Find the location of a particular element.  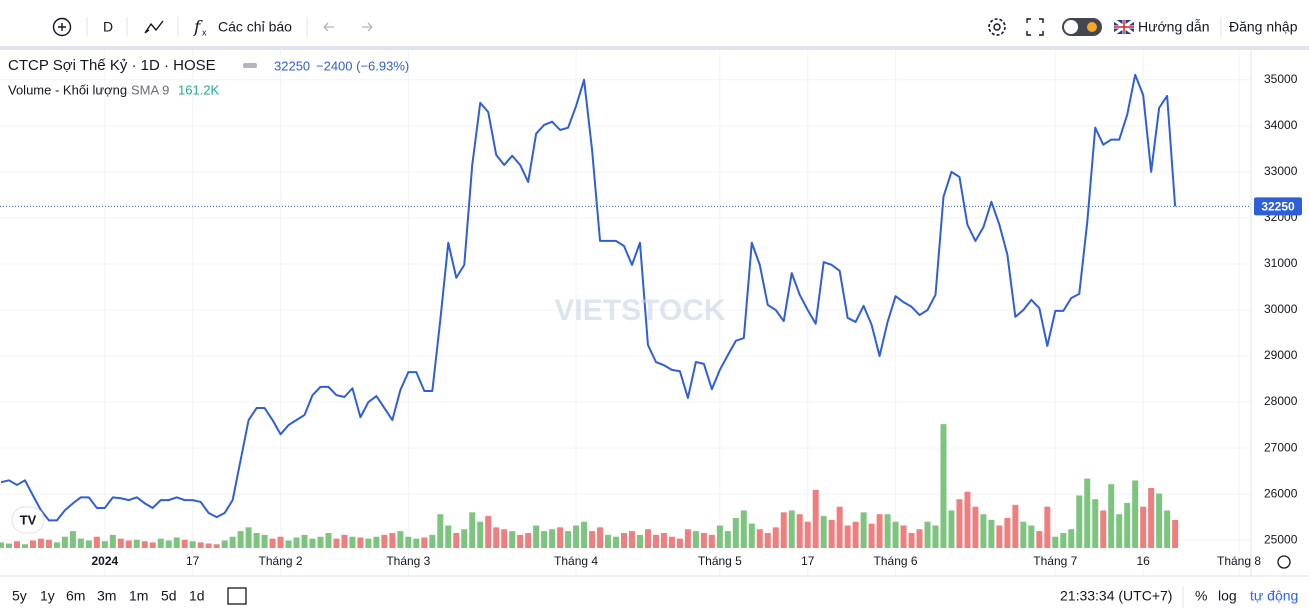

range-button: 6m is located at coordinates (75, 596).